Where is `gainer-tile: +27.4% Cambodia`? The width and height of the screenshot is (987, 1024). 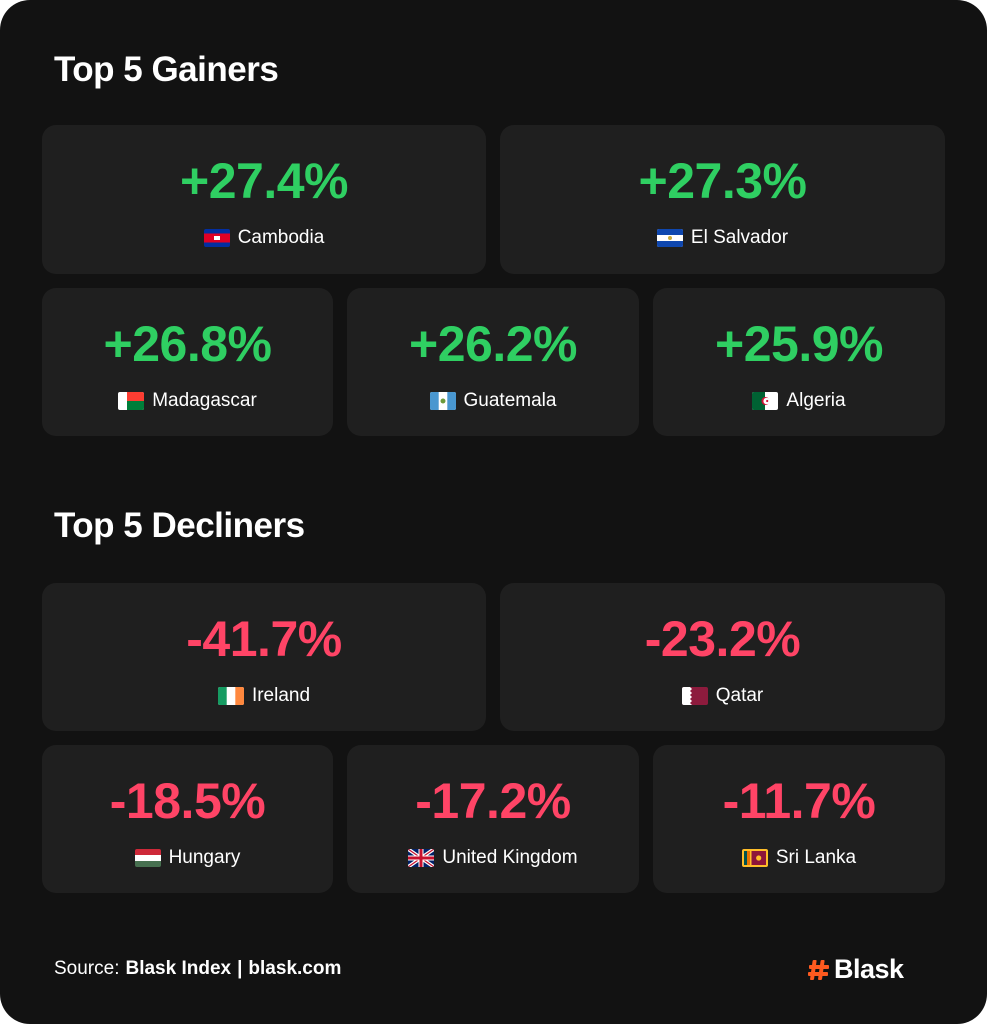 gainer-tile: +27.4% Cambodia is located at coordinates (264, 199).